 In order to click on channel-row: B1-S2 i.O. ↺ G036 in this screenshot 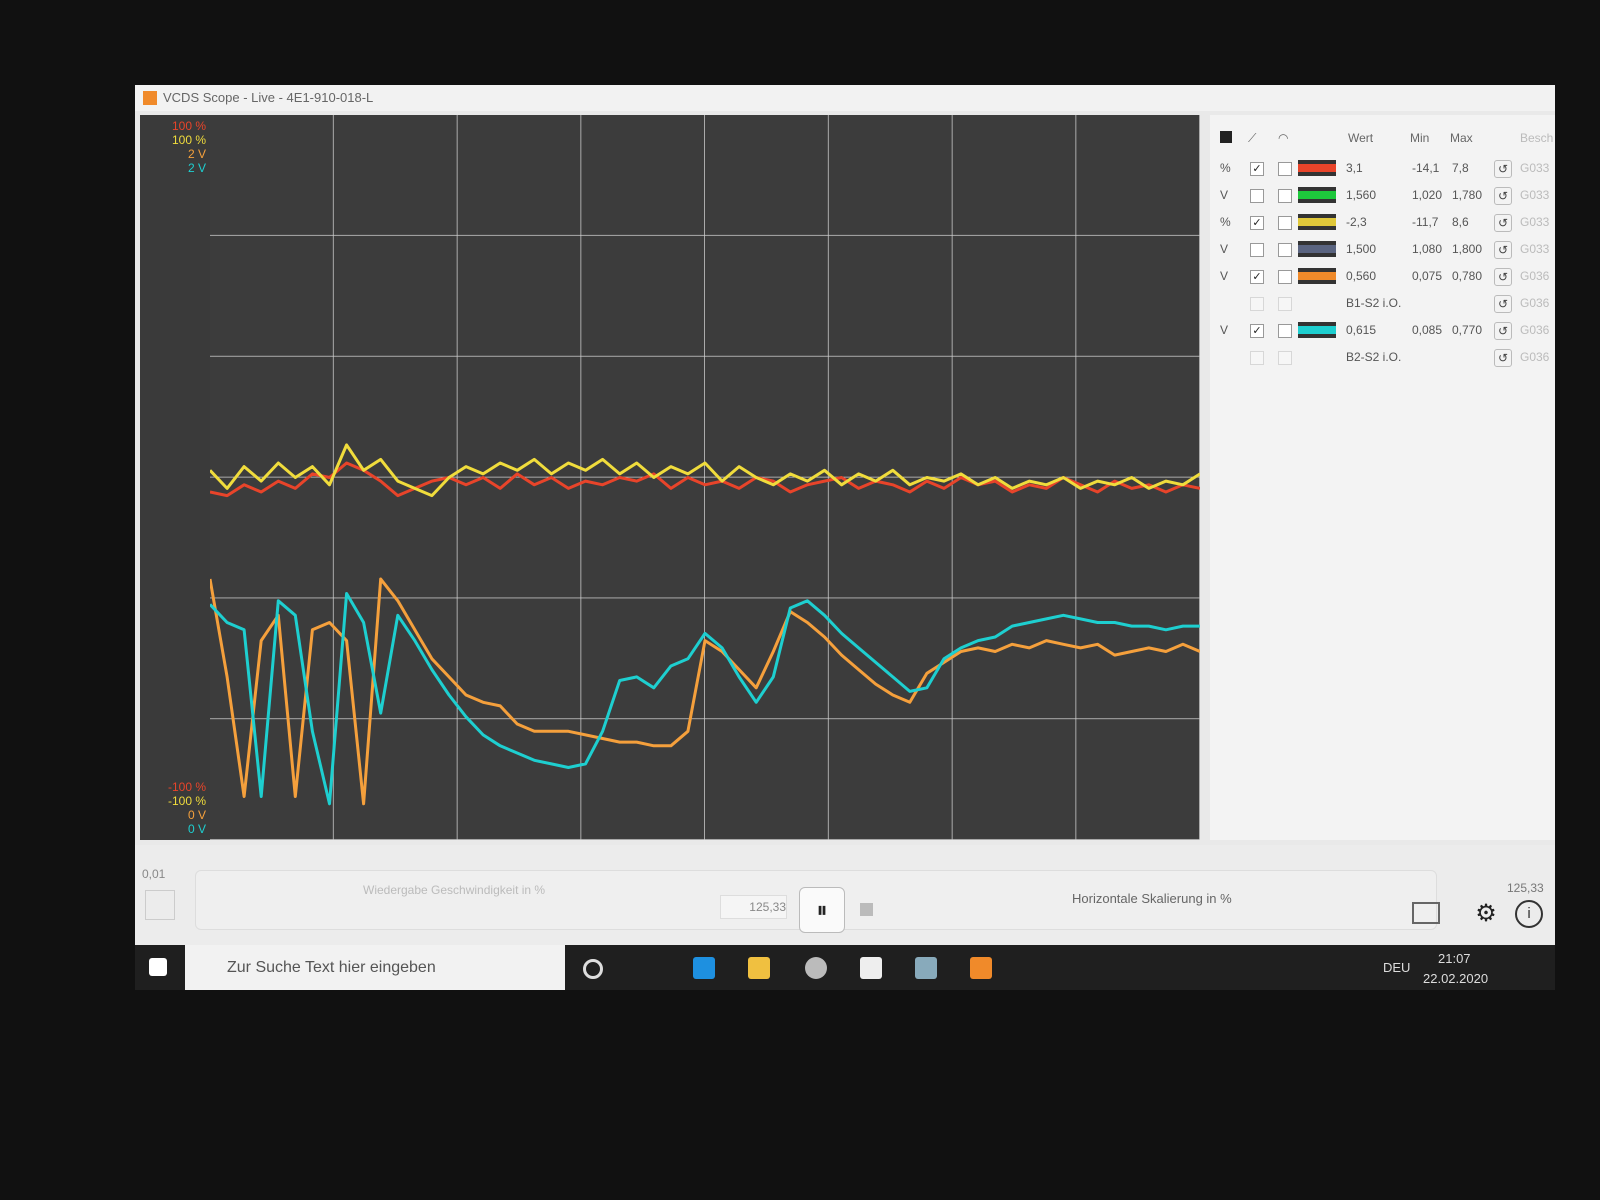, I will do `click(1382, 303)`.